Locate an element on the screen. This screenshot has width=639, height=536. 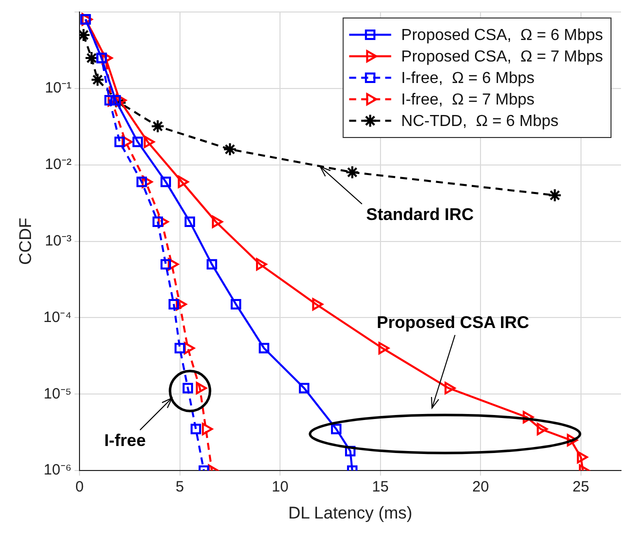
y-tick-label: 10⁻⁴ is located at coordinates (57, 317).